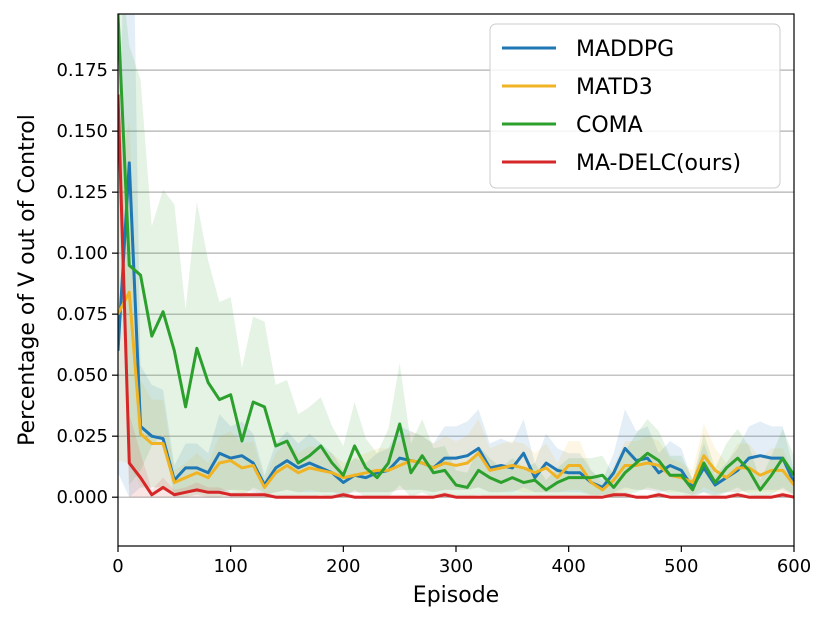 Image resolution: width=830 pixels, height=623 pixels. I want to click on y-tick-label: 0.100, so click(82, 253).